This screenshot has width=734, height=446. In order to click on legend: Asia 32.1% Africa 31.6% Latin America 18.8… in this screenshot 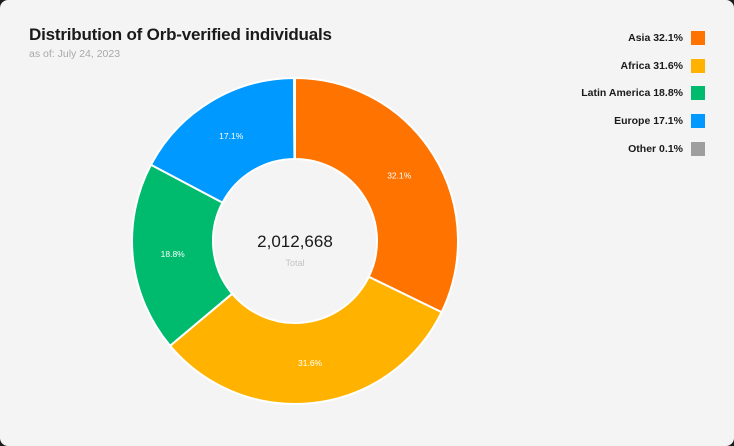, I will do `click(643, 97)`.